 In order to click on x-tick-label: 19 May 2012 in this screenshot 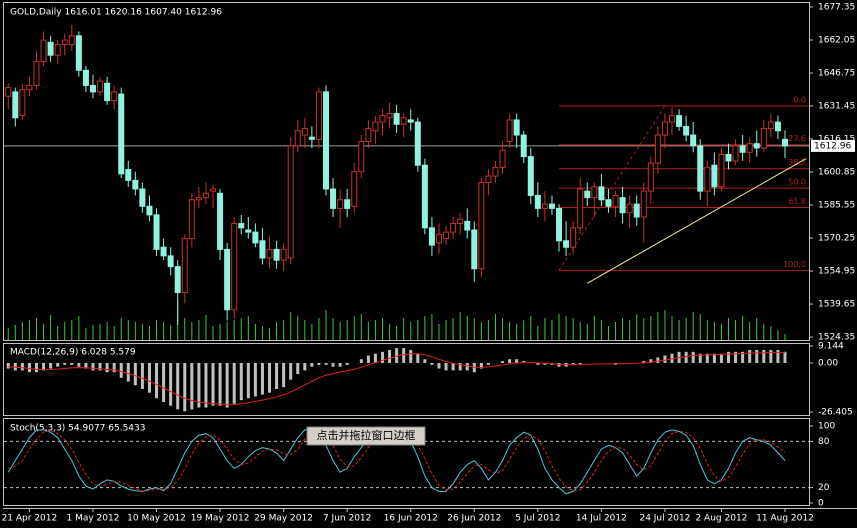, I will do `click(220, 519)`.